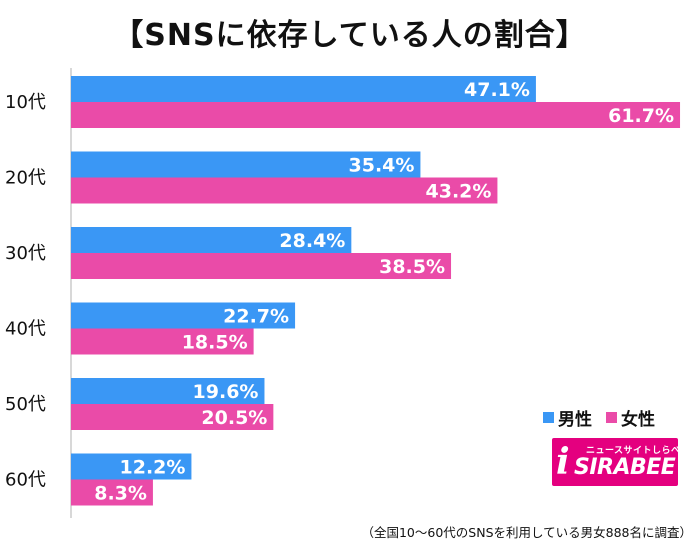  I want to click on logo-name: SIRABEE, so click(625, 467).